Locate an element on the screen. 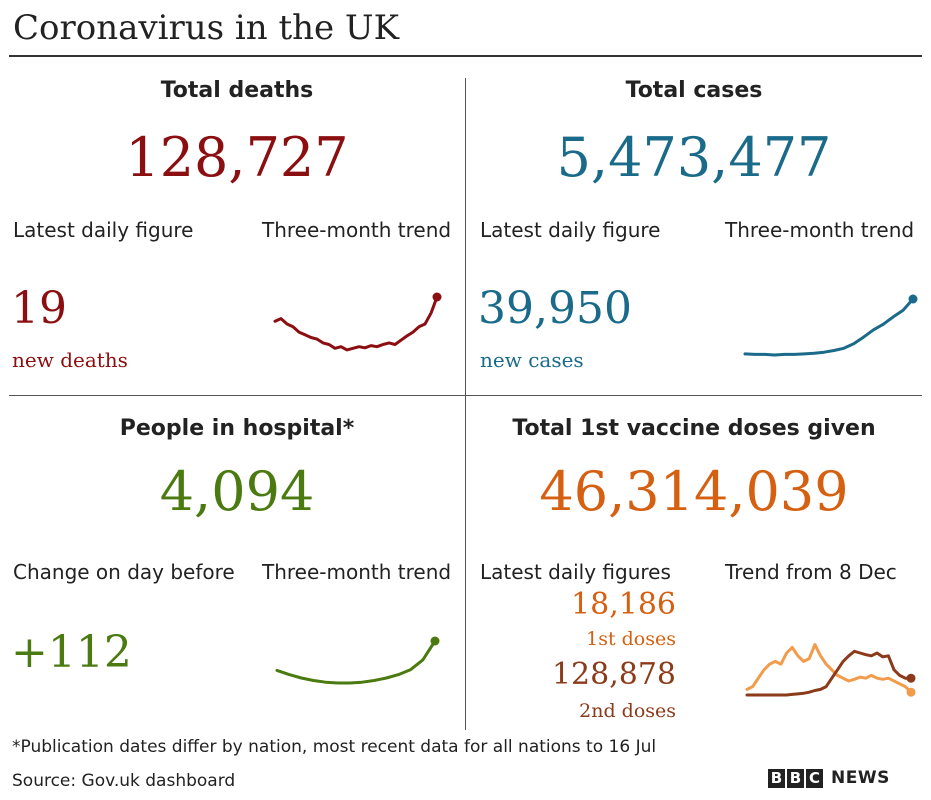  spark-cases-series-line is located at coordinates (829, 327).